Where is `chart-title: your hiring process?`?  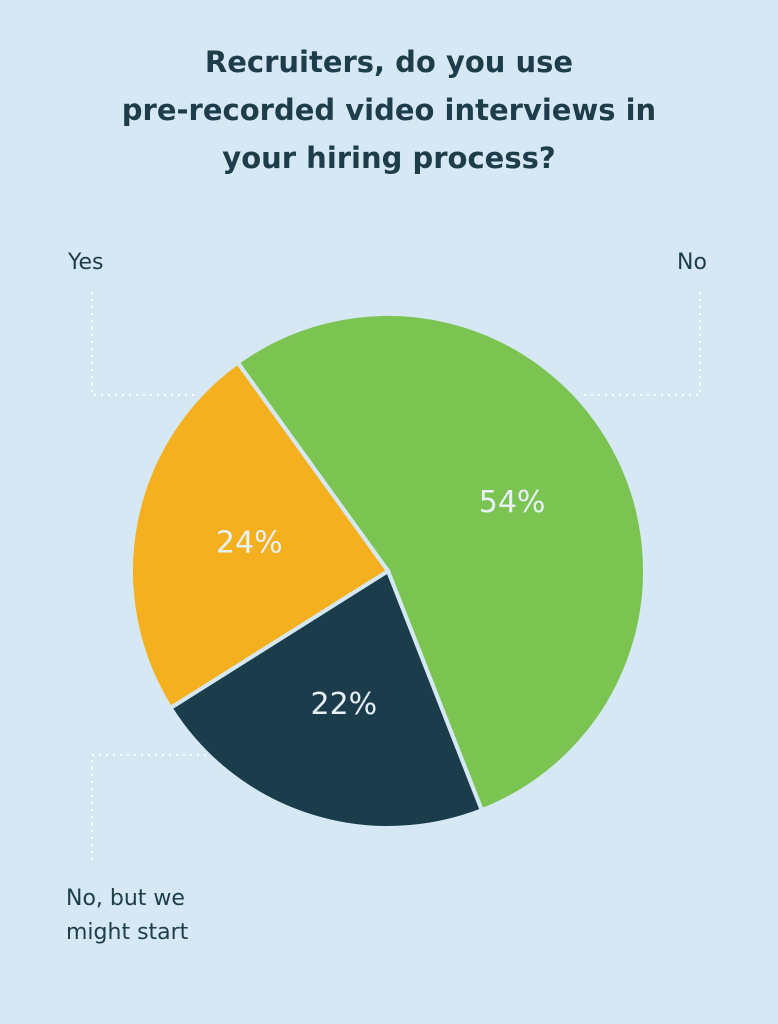
chart-title: your hiring process? is located at coordinates (388, 158).